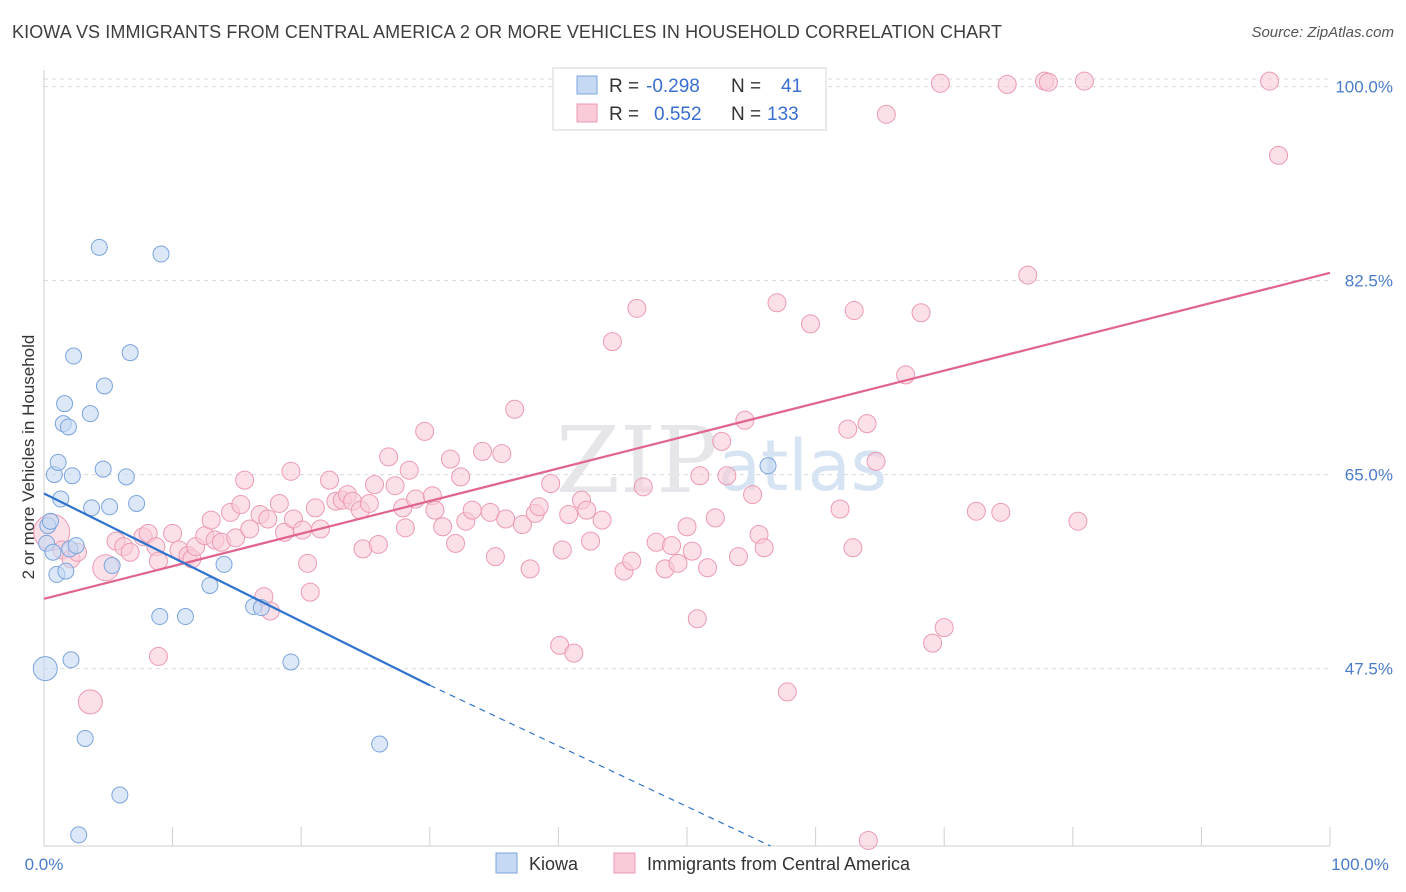 This screenshot has height=892, width=1406. I want to click on watermark: ZIP atlas, so click(721, 460).